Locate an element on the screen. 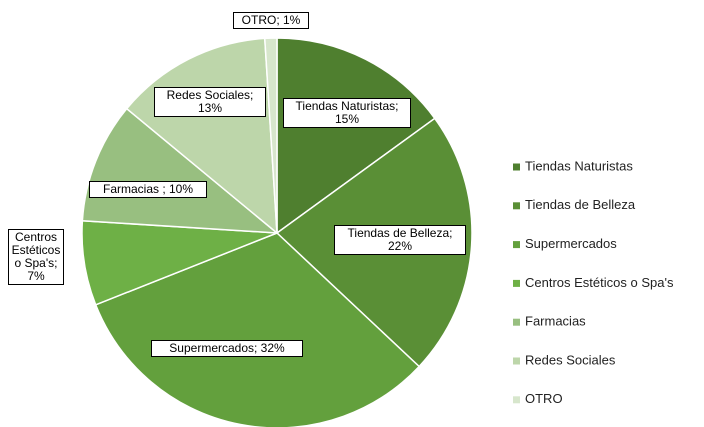  data-label: Tiendas Naturistas; 15% is located at coordinates (347, 113).